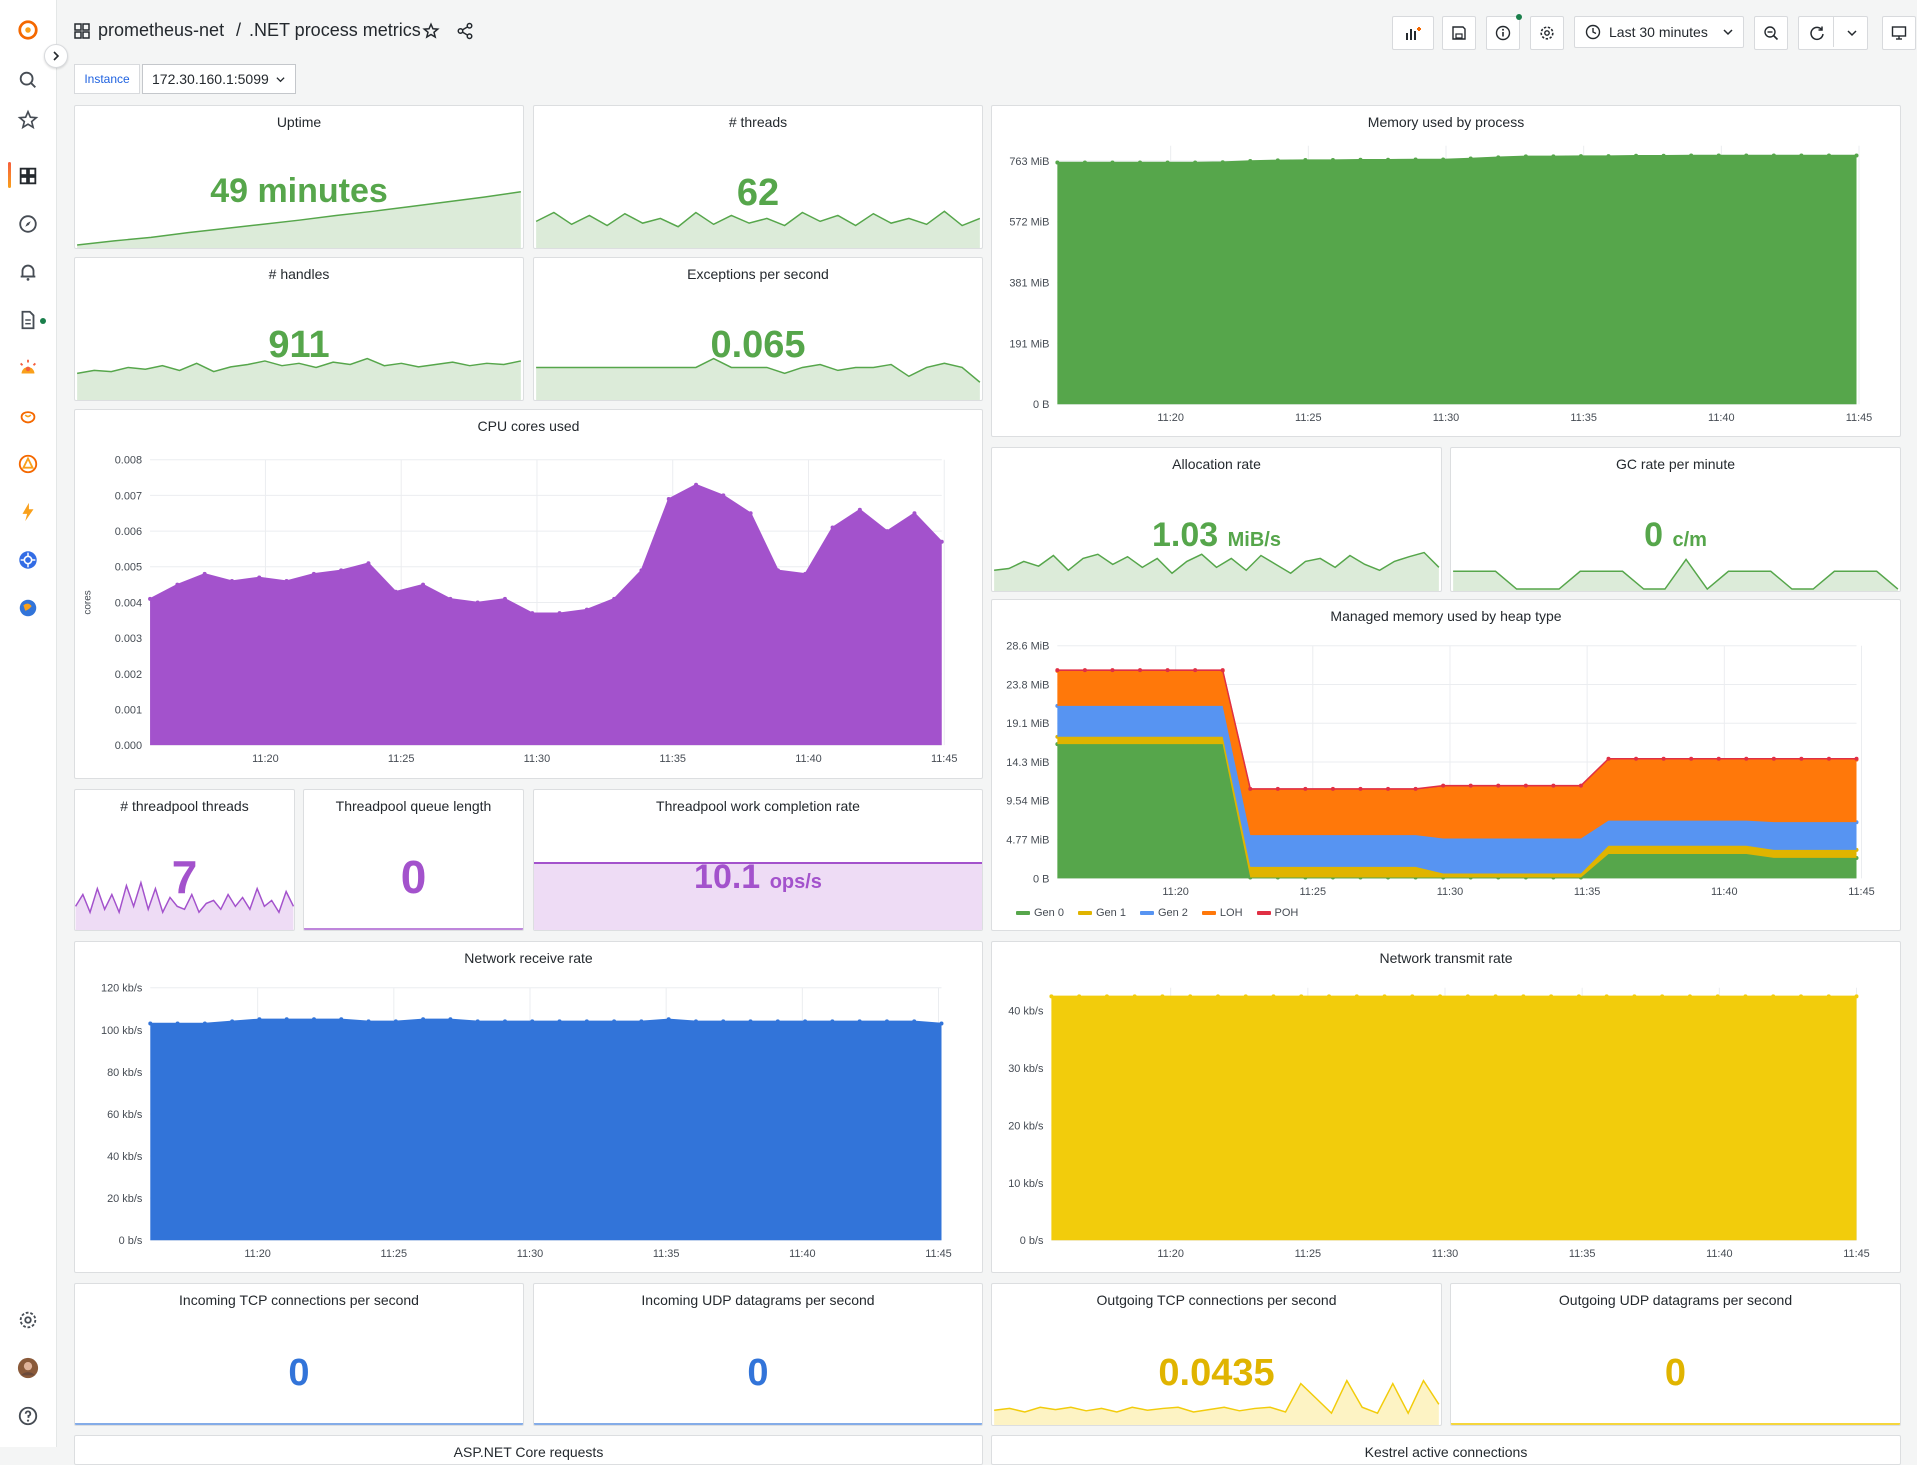 The image size is (1917, 1465). What do you see at coordinates (1040, 913) in the screenshot?
I see `legend-item: Gen 0` at bounding box center [1040, 913].